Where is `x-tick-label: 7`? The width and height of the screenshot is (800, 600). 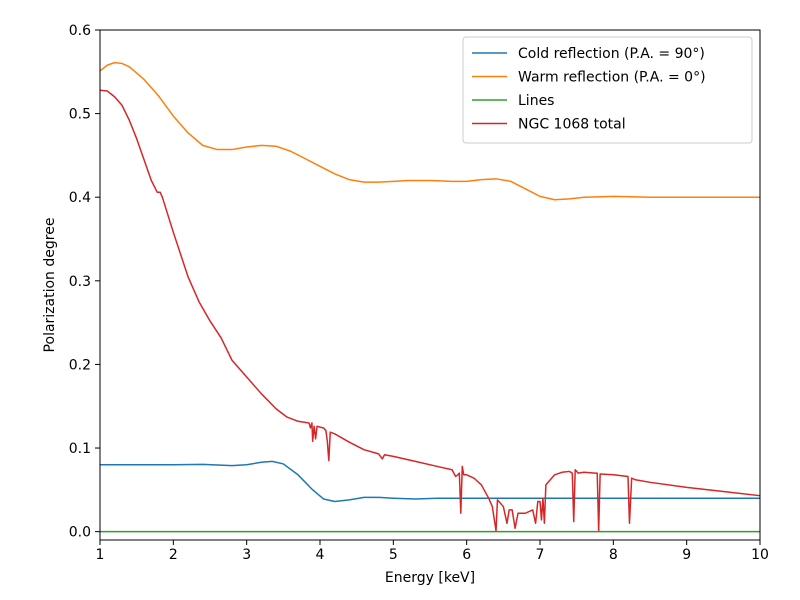 x-tick-label: 7 is located at coordinates (540, 555).